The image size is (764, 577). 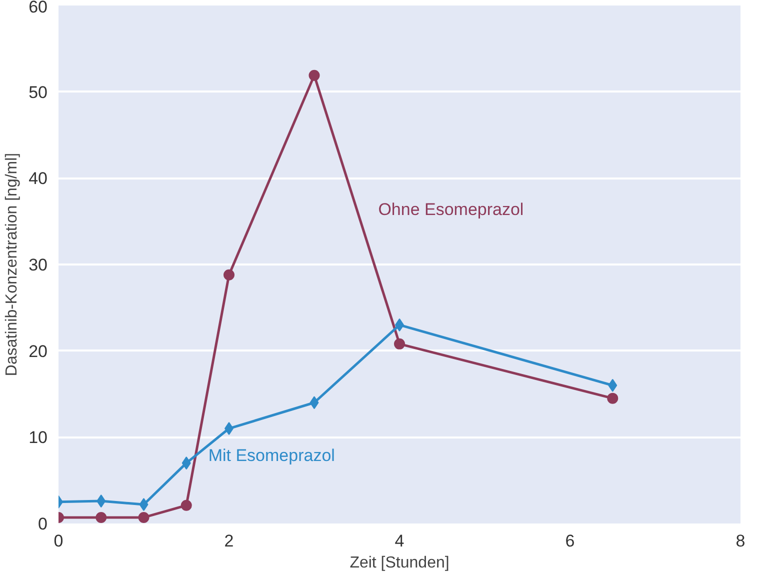 I want to click on x-tick-label: 2, so click(x=229, y=541).